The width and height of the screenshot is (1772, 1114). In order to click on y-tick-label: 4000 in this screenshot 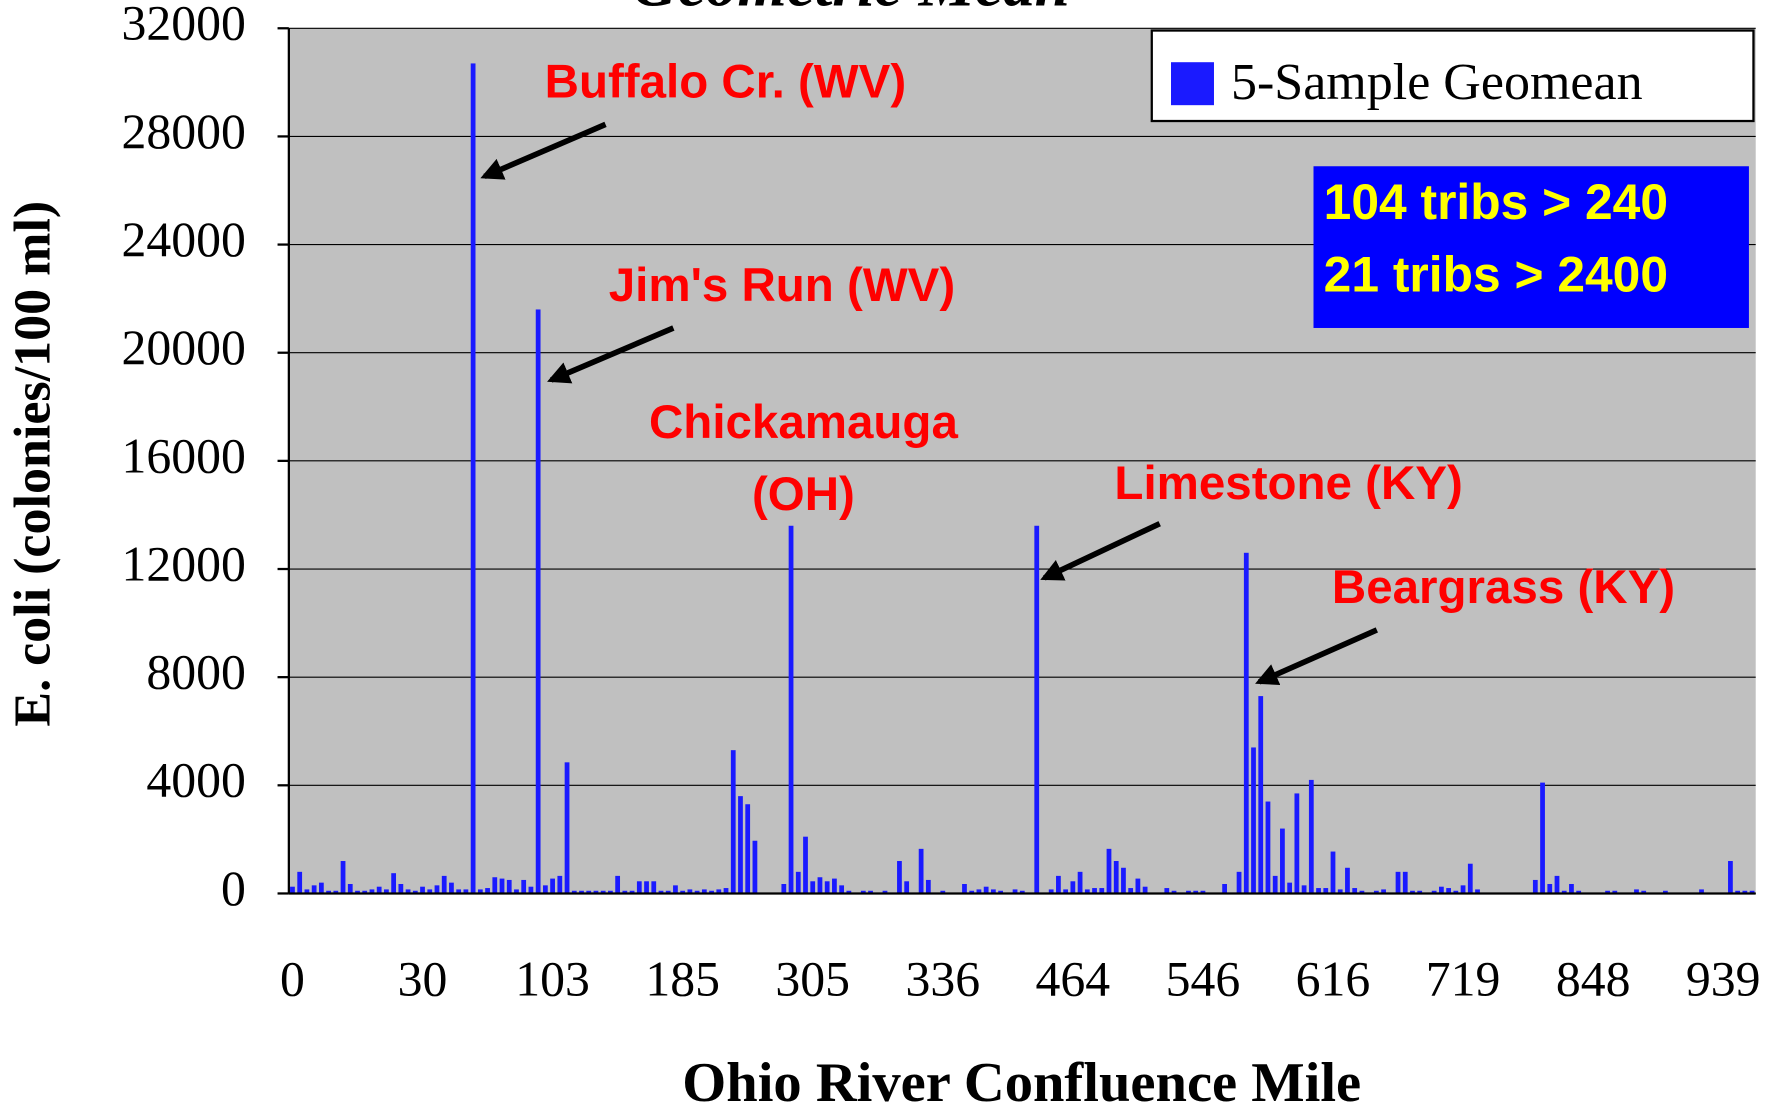, I will do `click(196, 780)`.